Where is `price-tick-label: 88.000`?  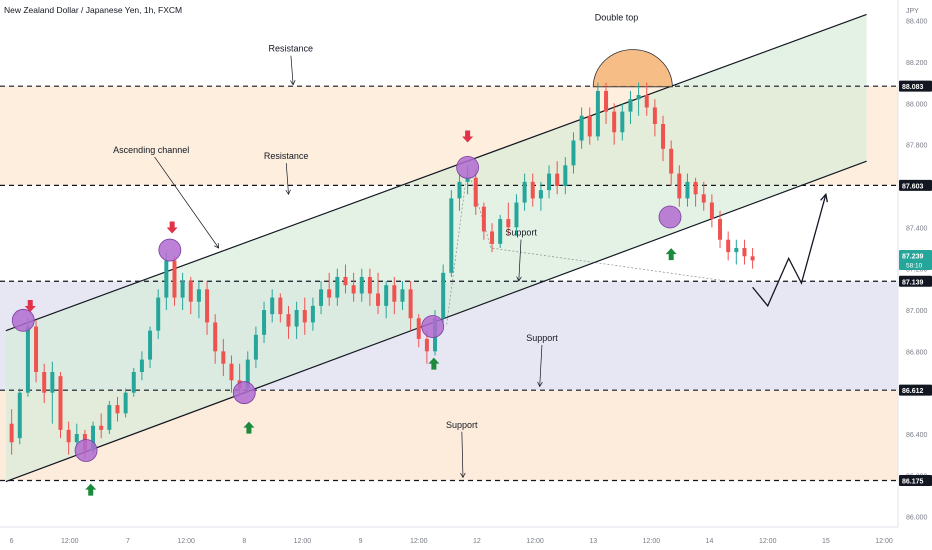 price-tick-label: 88.000 is located at coordinates (917, 104).